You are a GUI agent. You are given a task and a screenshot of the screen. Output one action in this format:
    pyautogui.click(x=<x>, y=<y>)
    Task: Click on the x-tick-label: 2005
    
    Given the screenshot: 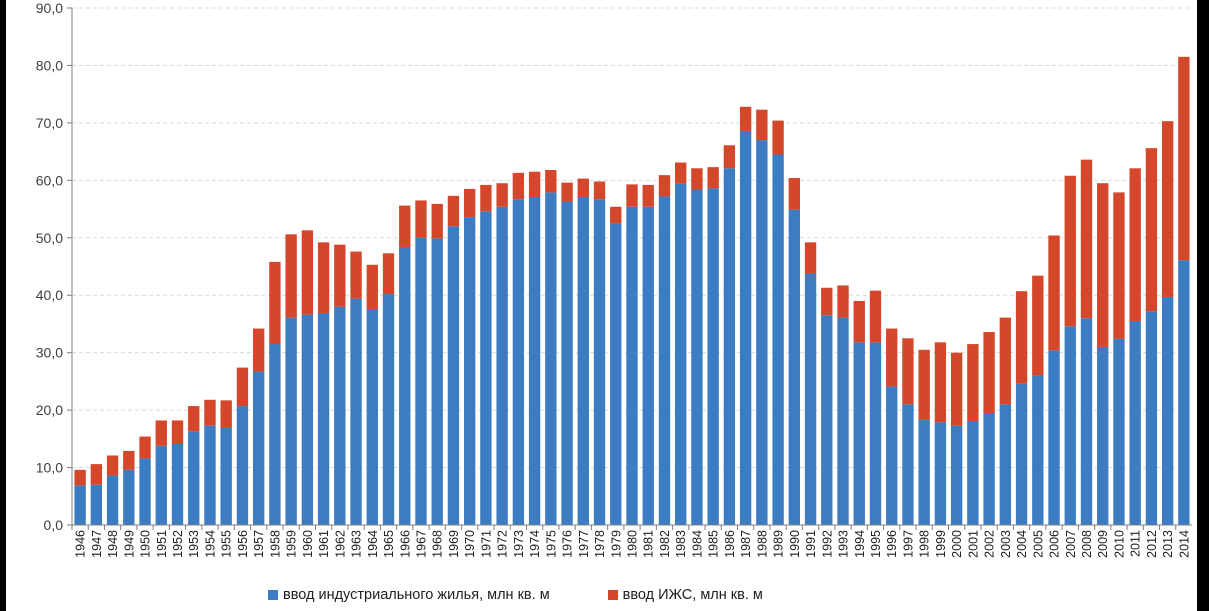 What is the action you would take?
    pyautogui.click(x=1038, y=544)
    